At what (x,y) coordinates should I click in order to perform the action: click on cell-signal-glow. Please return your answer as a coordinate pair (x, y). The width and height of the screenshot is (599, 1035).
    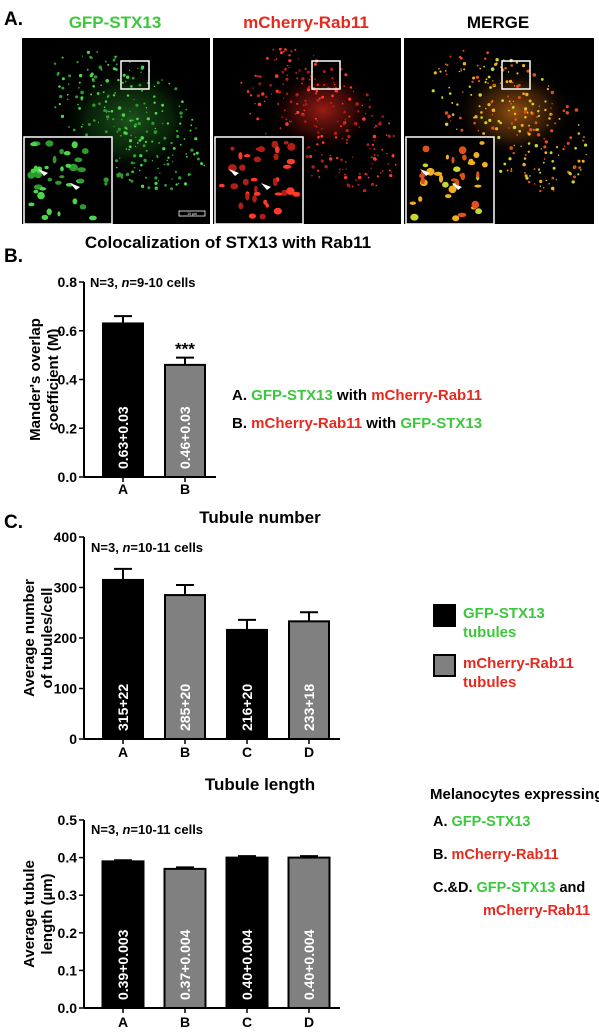
    Looking at the image, I should click on (514, 112).